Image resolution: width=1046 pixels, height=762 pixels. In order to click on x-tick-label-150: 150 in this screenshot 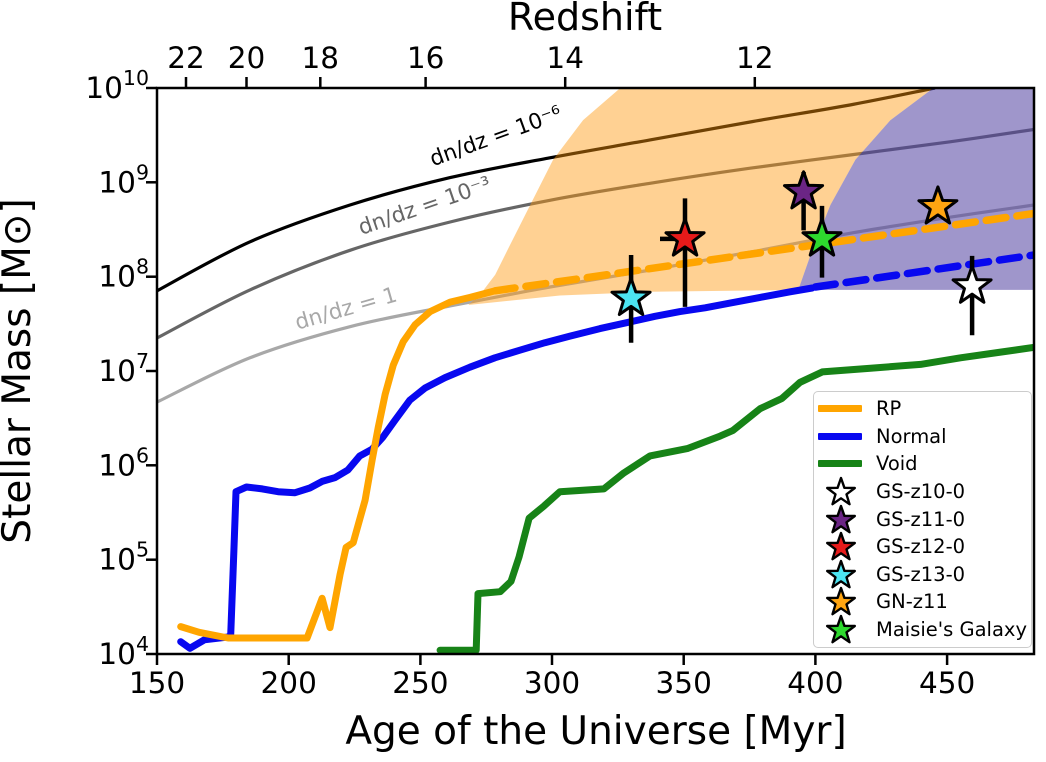, I will do `click(157, 683)`.